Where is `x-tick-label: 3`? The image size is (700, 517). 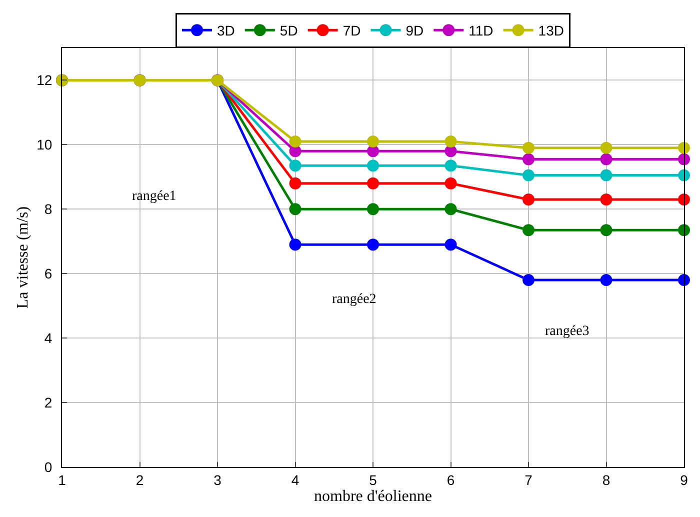
x-tick-label: 3 is located at coordinates (218, 480).